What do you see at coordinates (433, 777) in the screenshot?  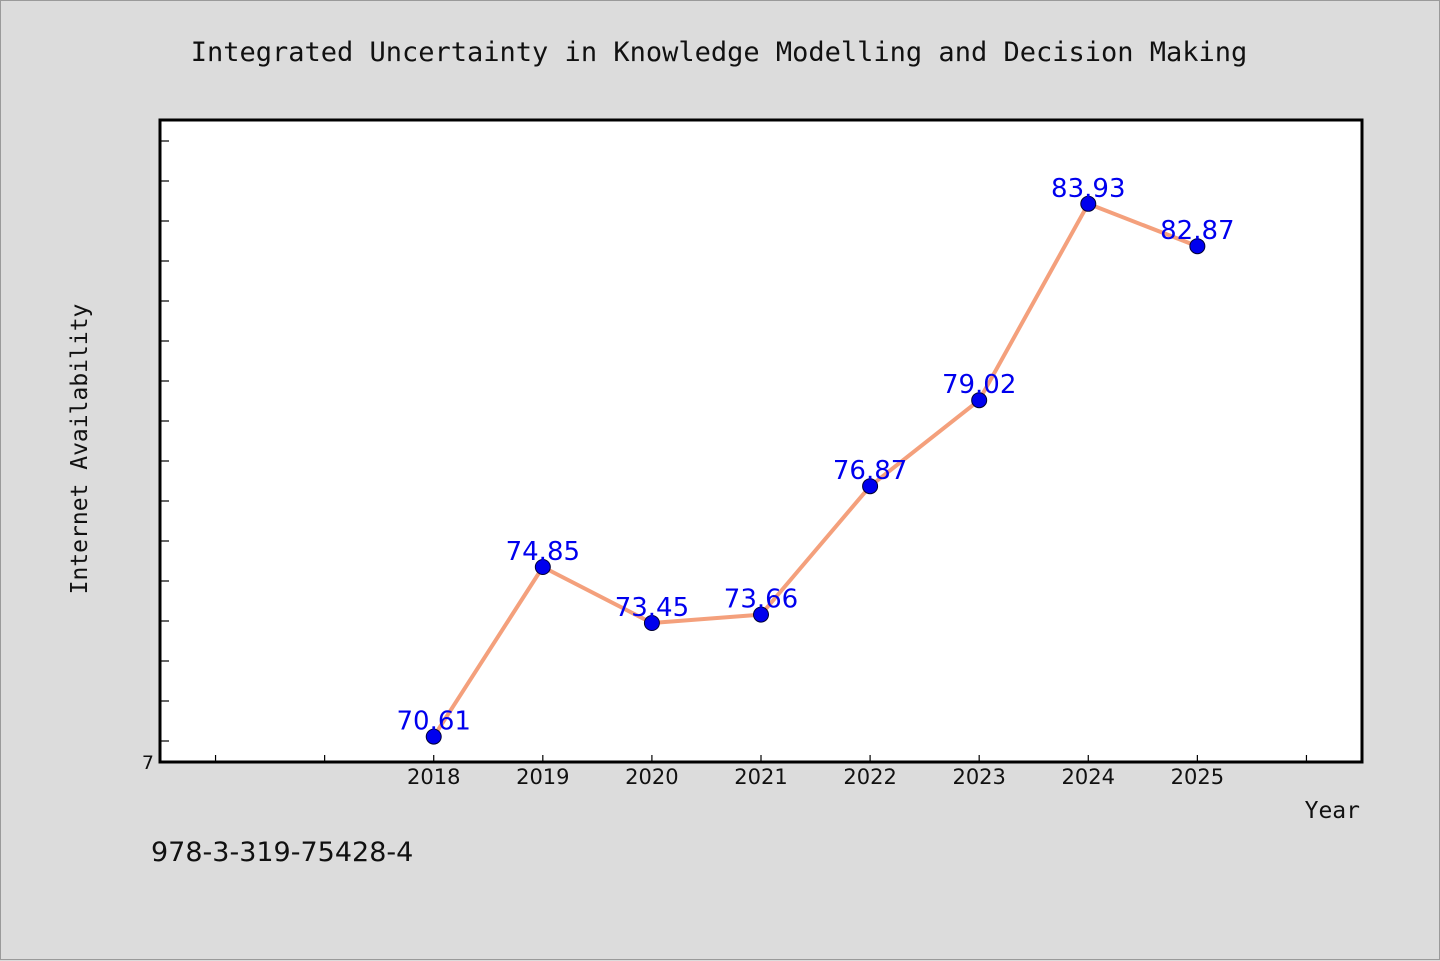 I see `x-tick-label: 2018` at bounding box center [433, 777].